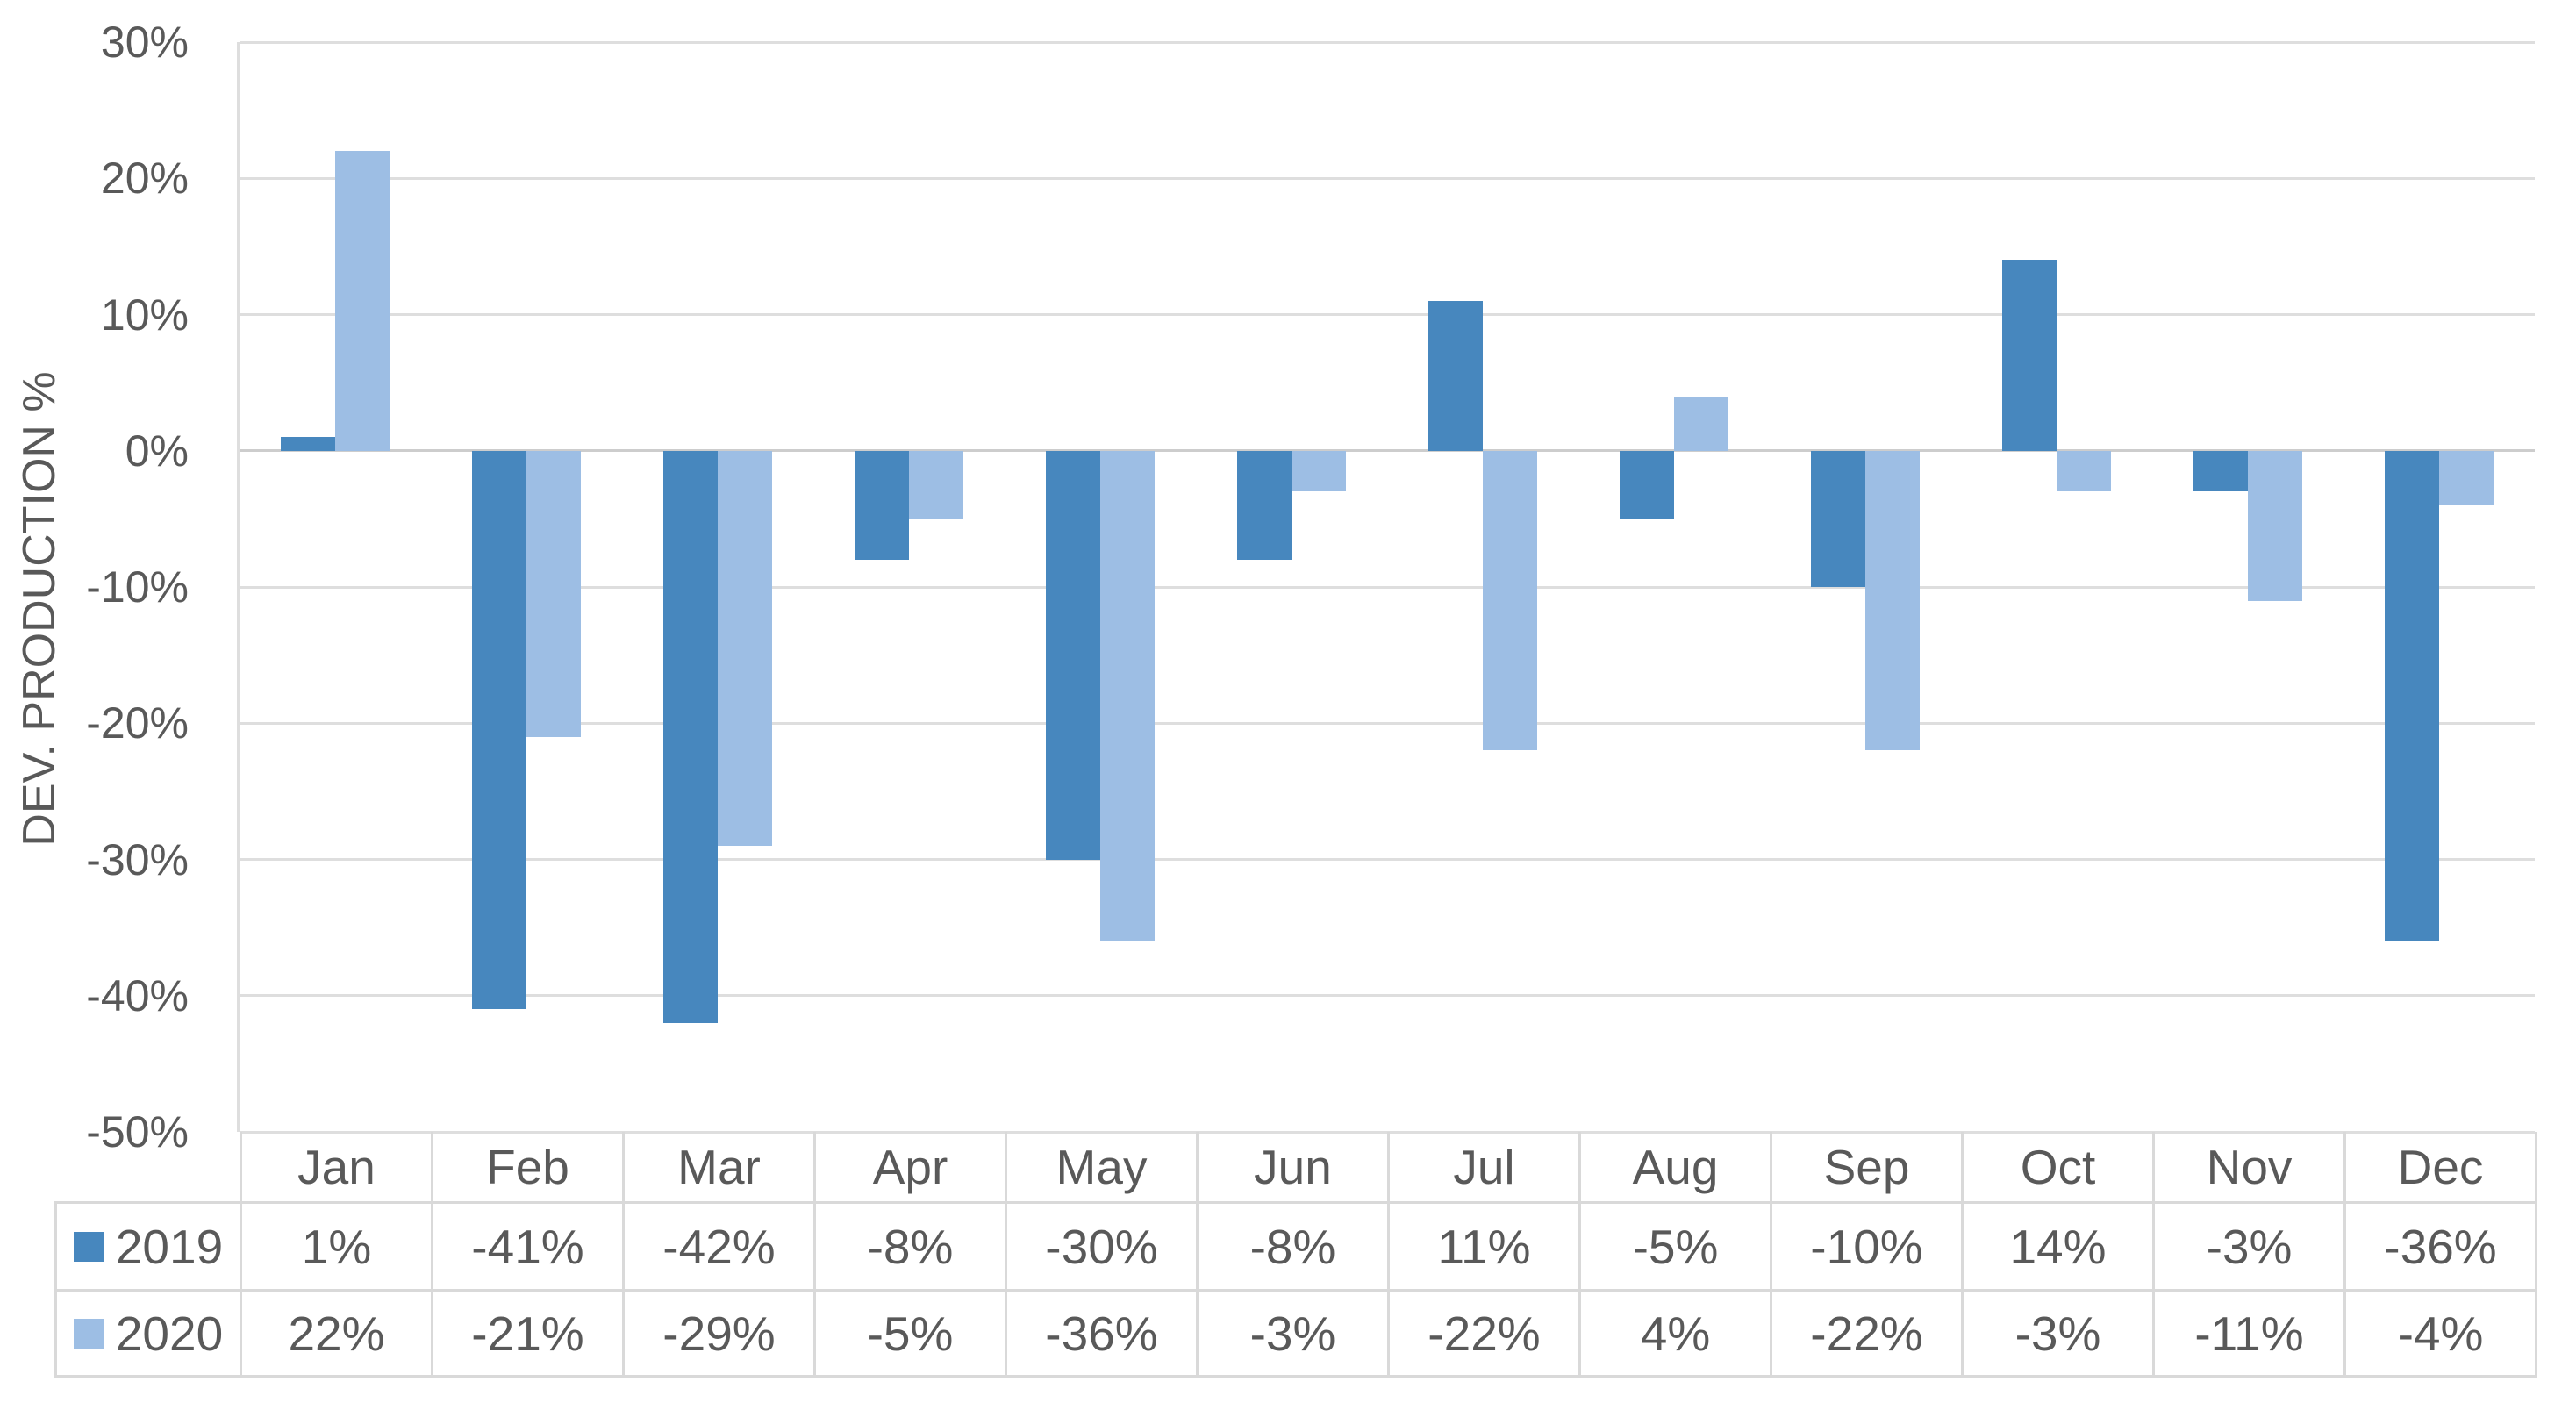 This screenshot has width=2576, height=1403. Describe the element at coordinates (526, 1168) in the screenshot. I see `table-header-feb: Feb` at that location.